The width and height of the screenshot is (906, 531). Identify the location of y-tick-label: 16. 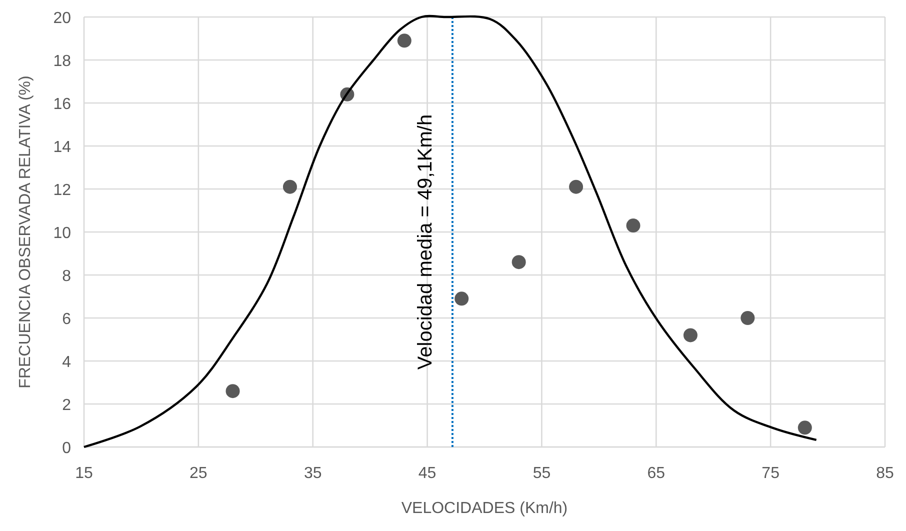
(62, 104).